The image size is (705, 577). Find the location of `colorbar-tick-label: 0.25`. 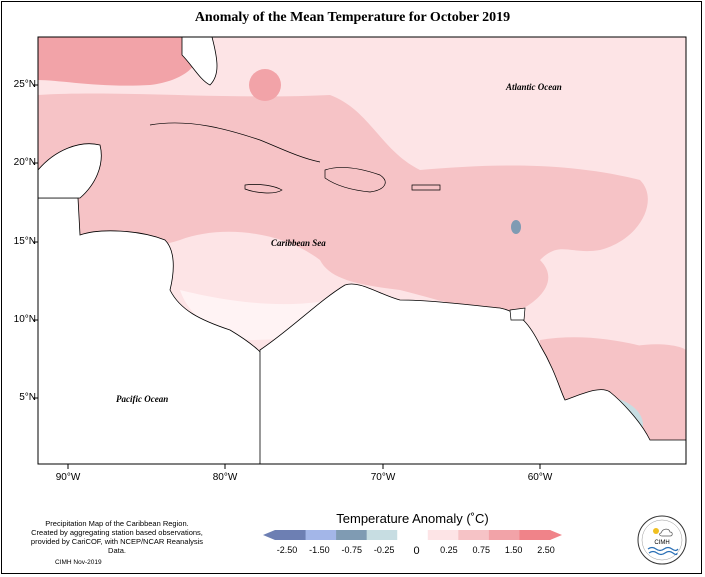

colorbar-tick-label: 0.25 is located at coordinates (449, 550).